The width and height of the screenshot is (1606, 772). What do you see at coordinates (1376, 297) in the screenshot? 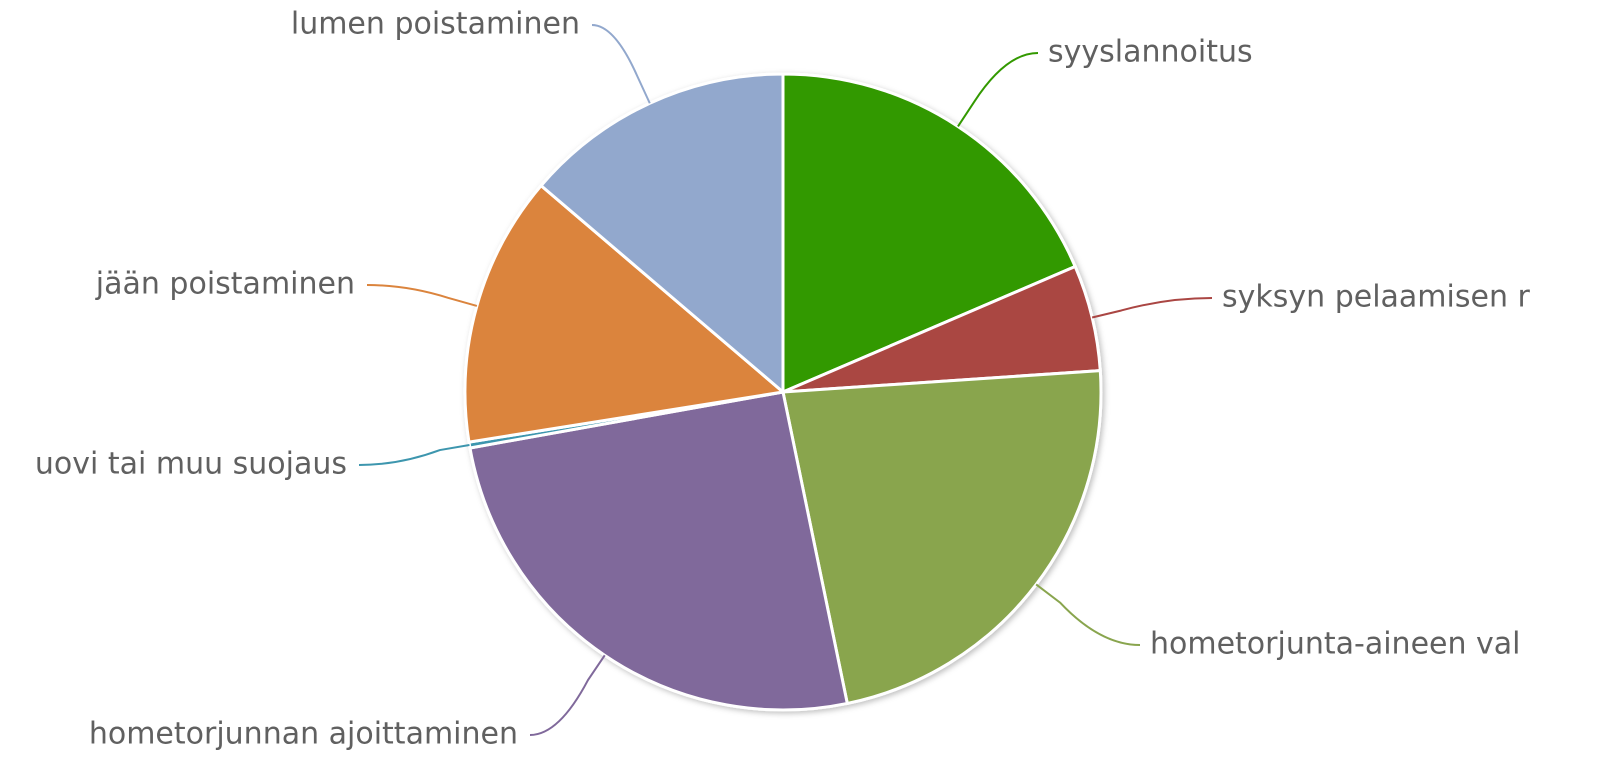
I see `data-label: syksyn pelaamisen r` at bounding box center [1376, 297].